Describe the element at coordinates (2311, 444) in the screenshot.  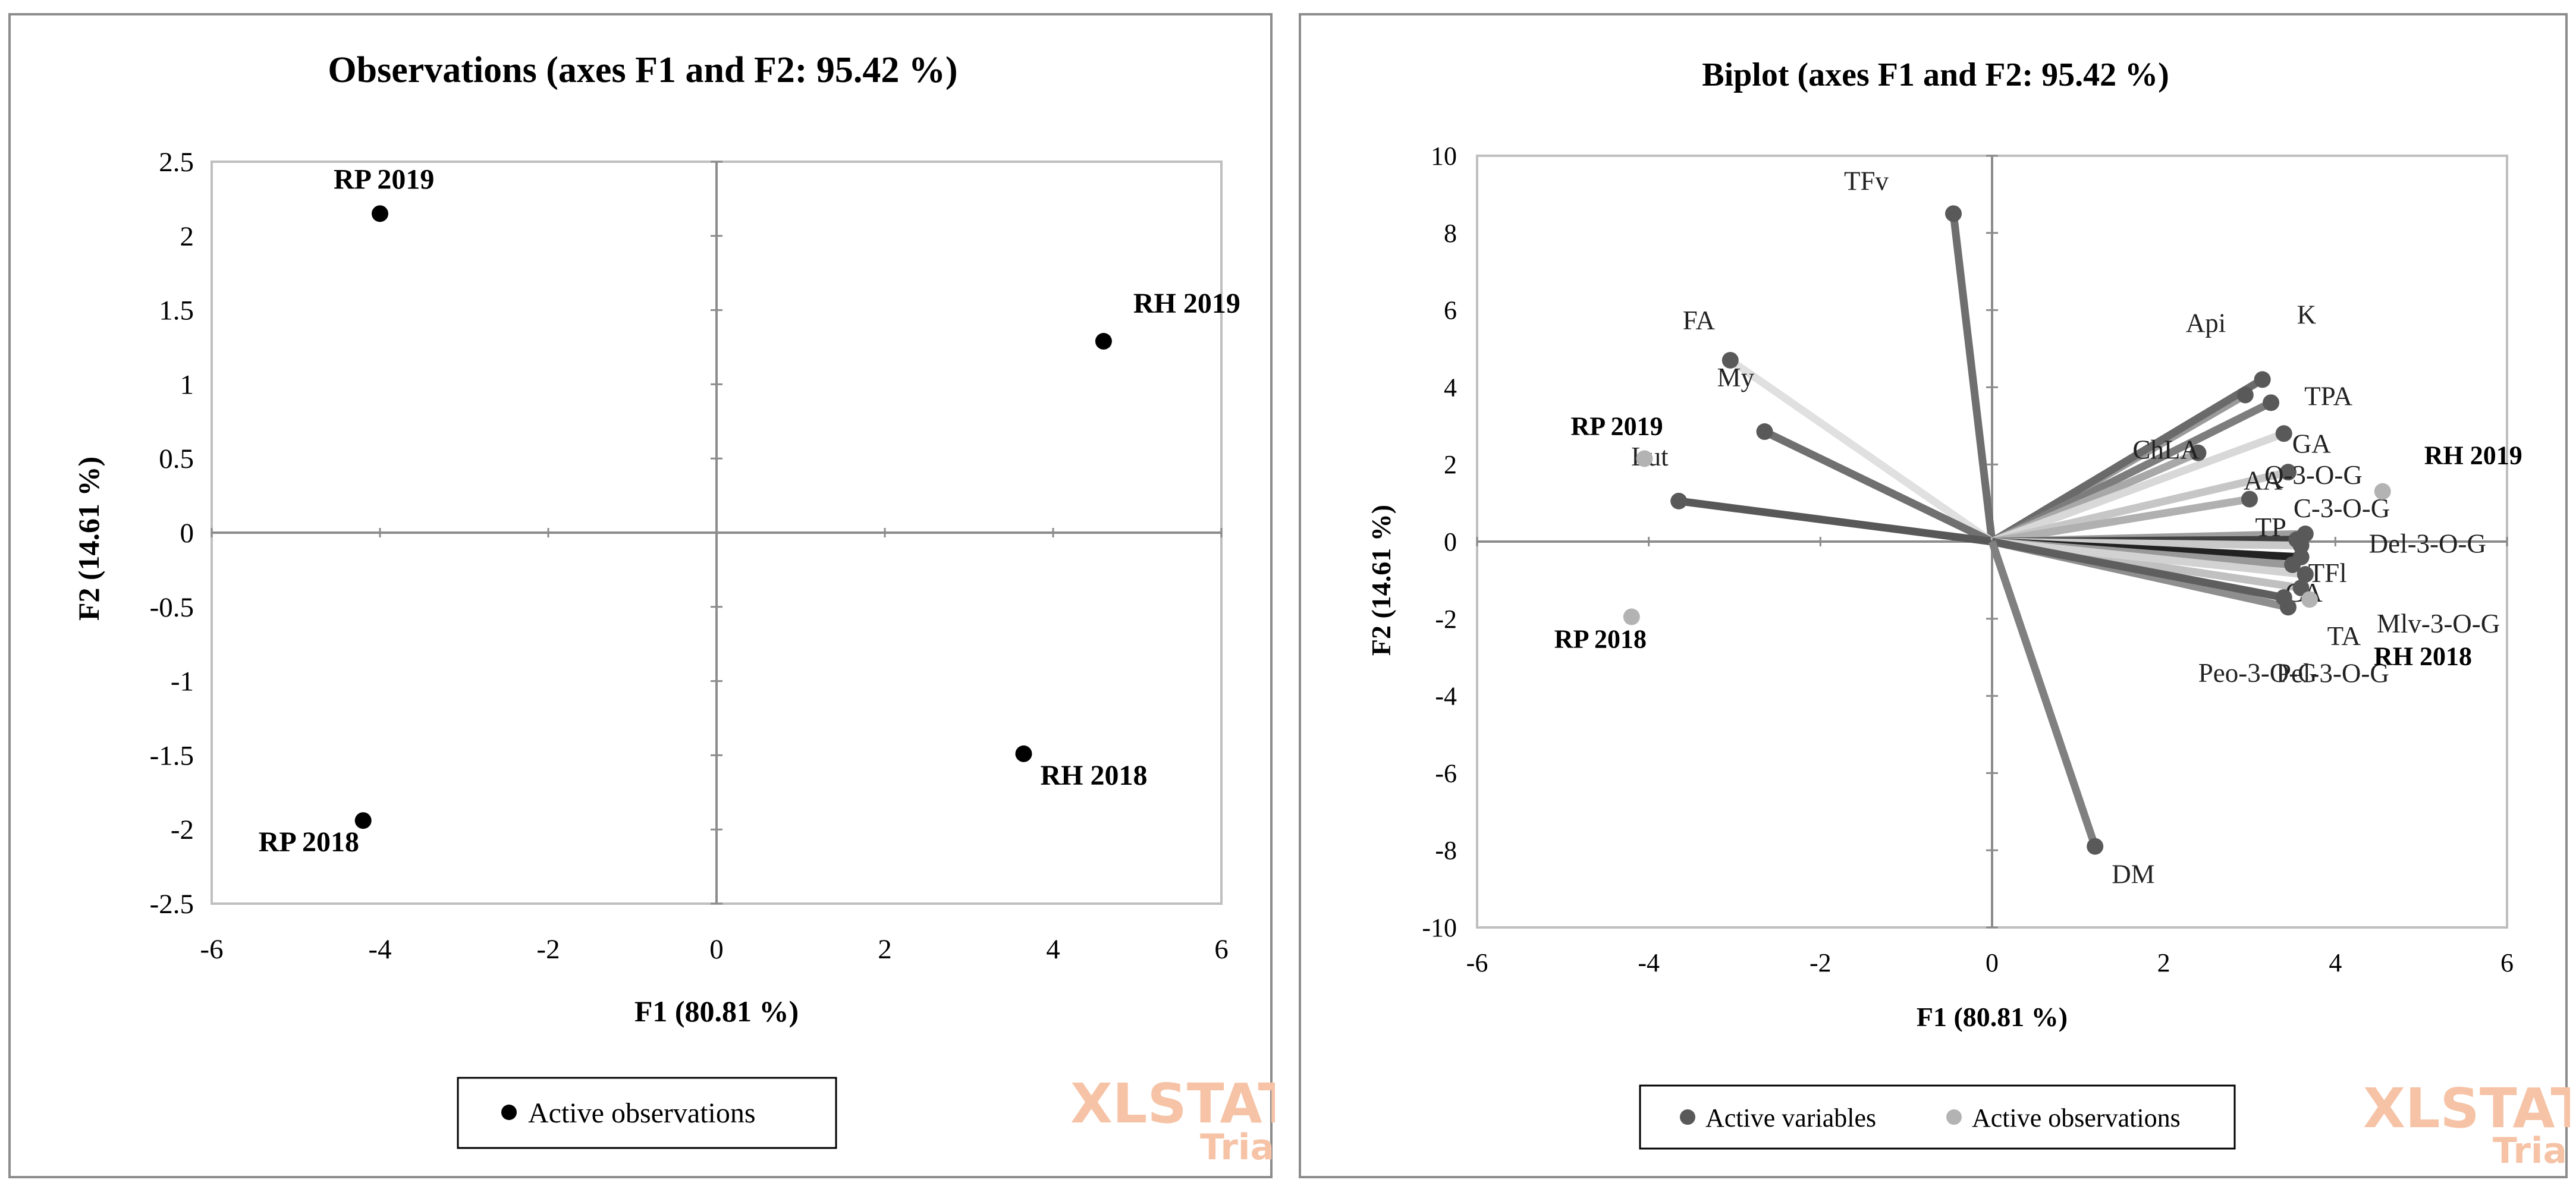
I see `variable-label: GA` at that location.